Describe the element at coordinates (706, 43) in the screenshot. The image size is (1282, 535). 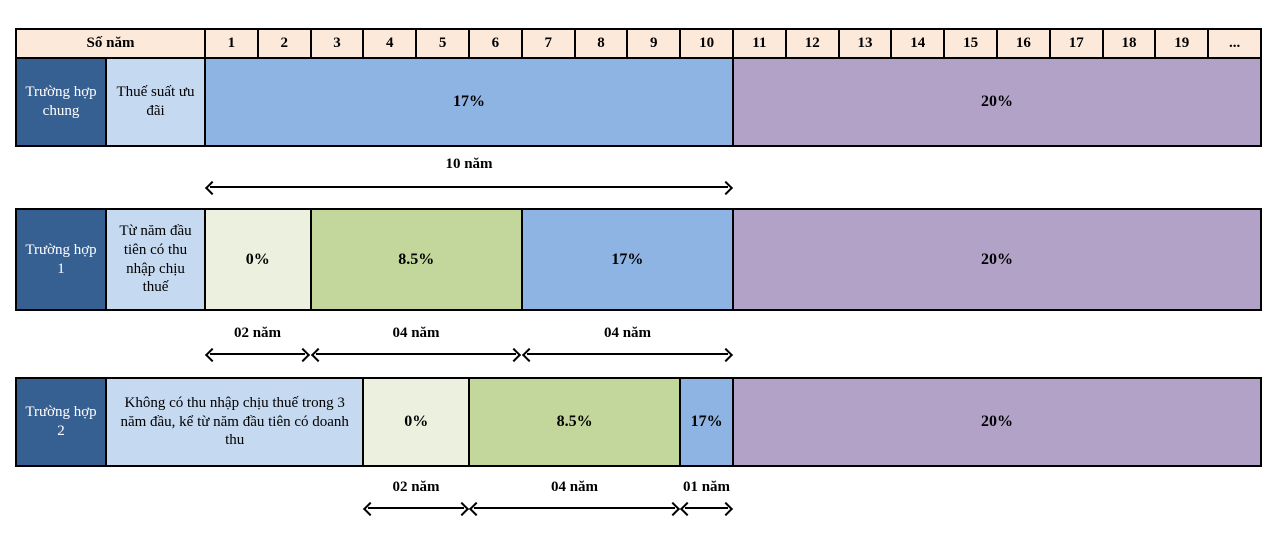
I see `year-header-cell-10: 10` at that location.